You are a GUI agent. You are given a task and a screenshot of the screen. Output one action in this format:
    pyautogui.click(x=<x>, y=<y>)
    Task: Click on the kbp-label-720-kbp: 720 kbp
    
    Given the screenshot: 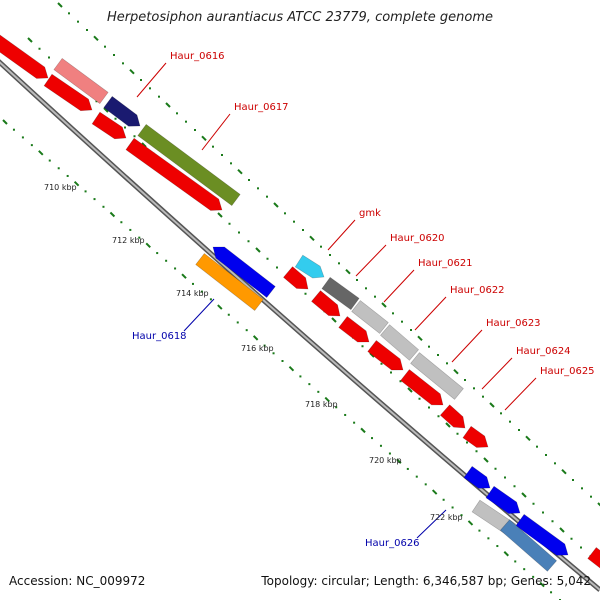 What is the action you would take?
    pyautogui.click(x=385, y=460)
    